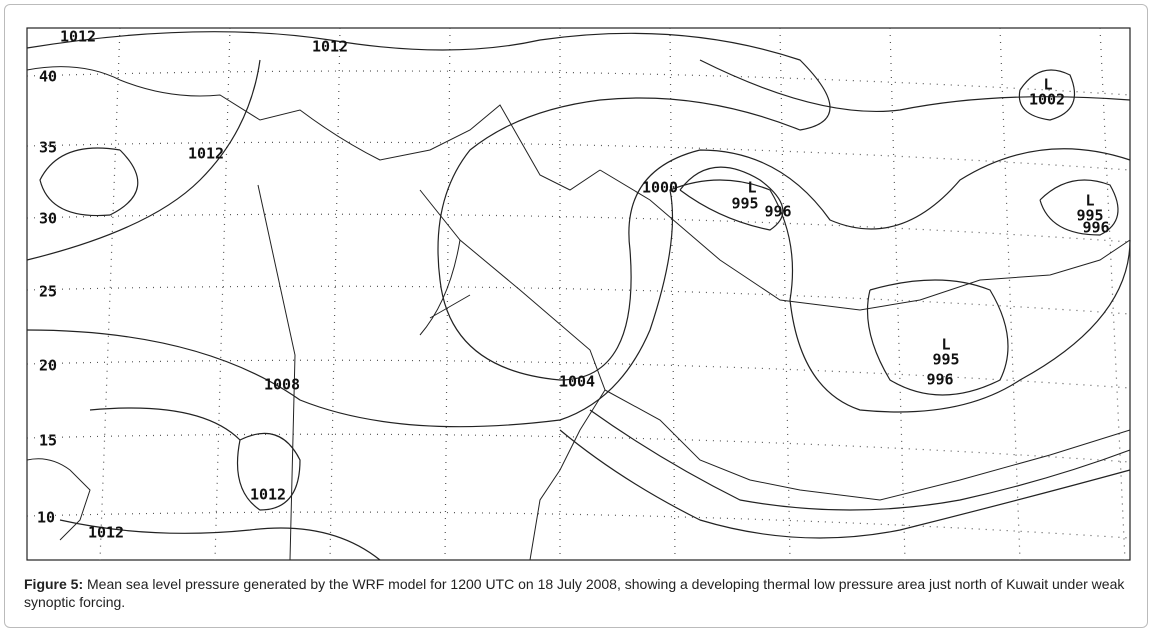 The image size is (1154, 634). I want to click on latitude-label: 25, so click(48, 292).